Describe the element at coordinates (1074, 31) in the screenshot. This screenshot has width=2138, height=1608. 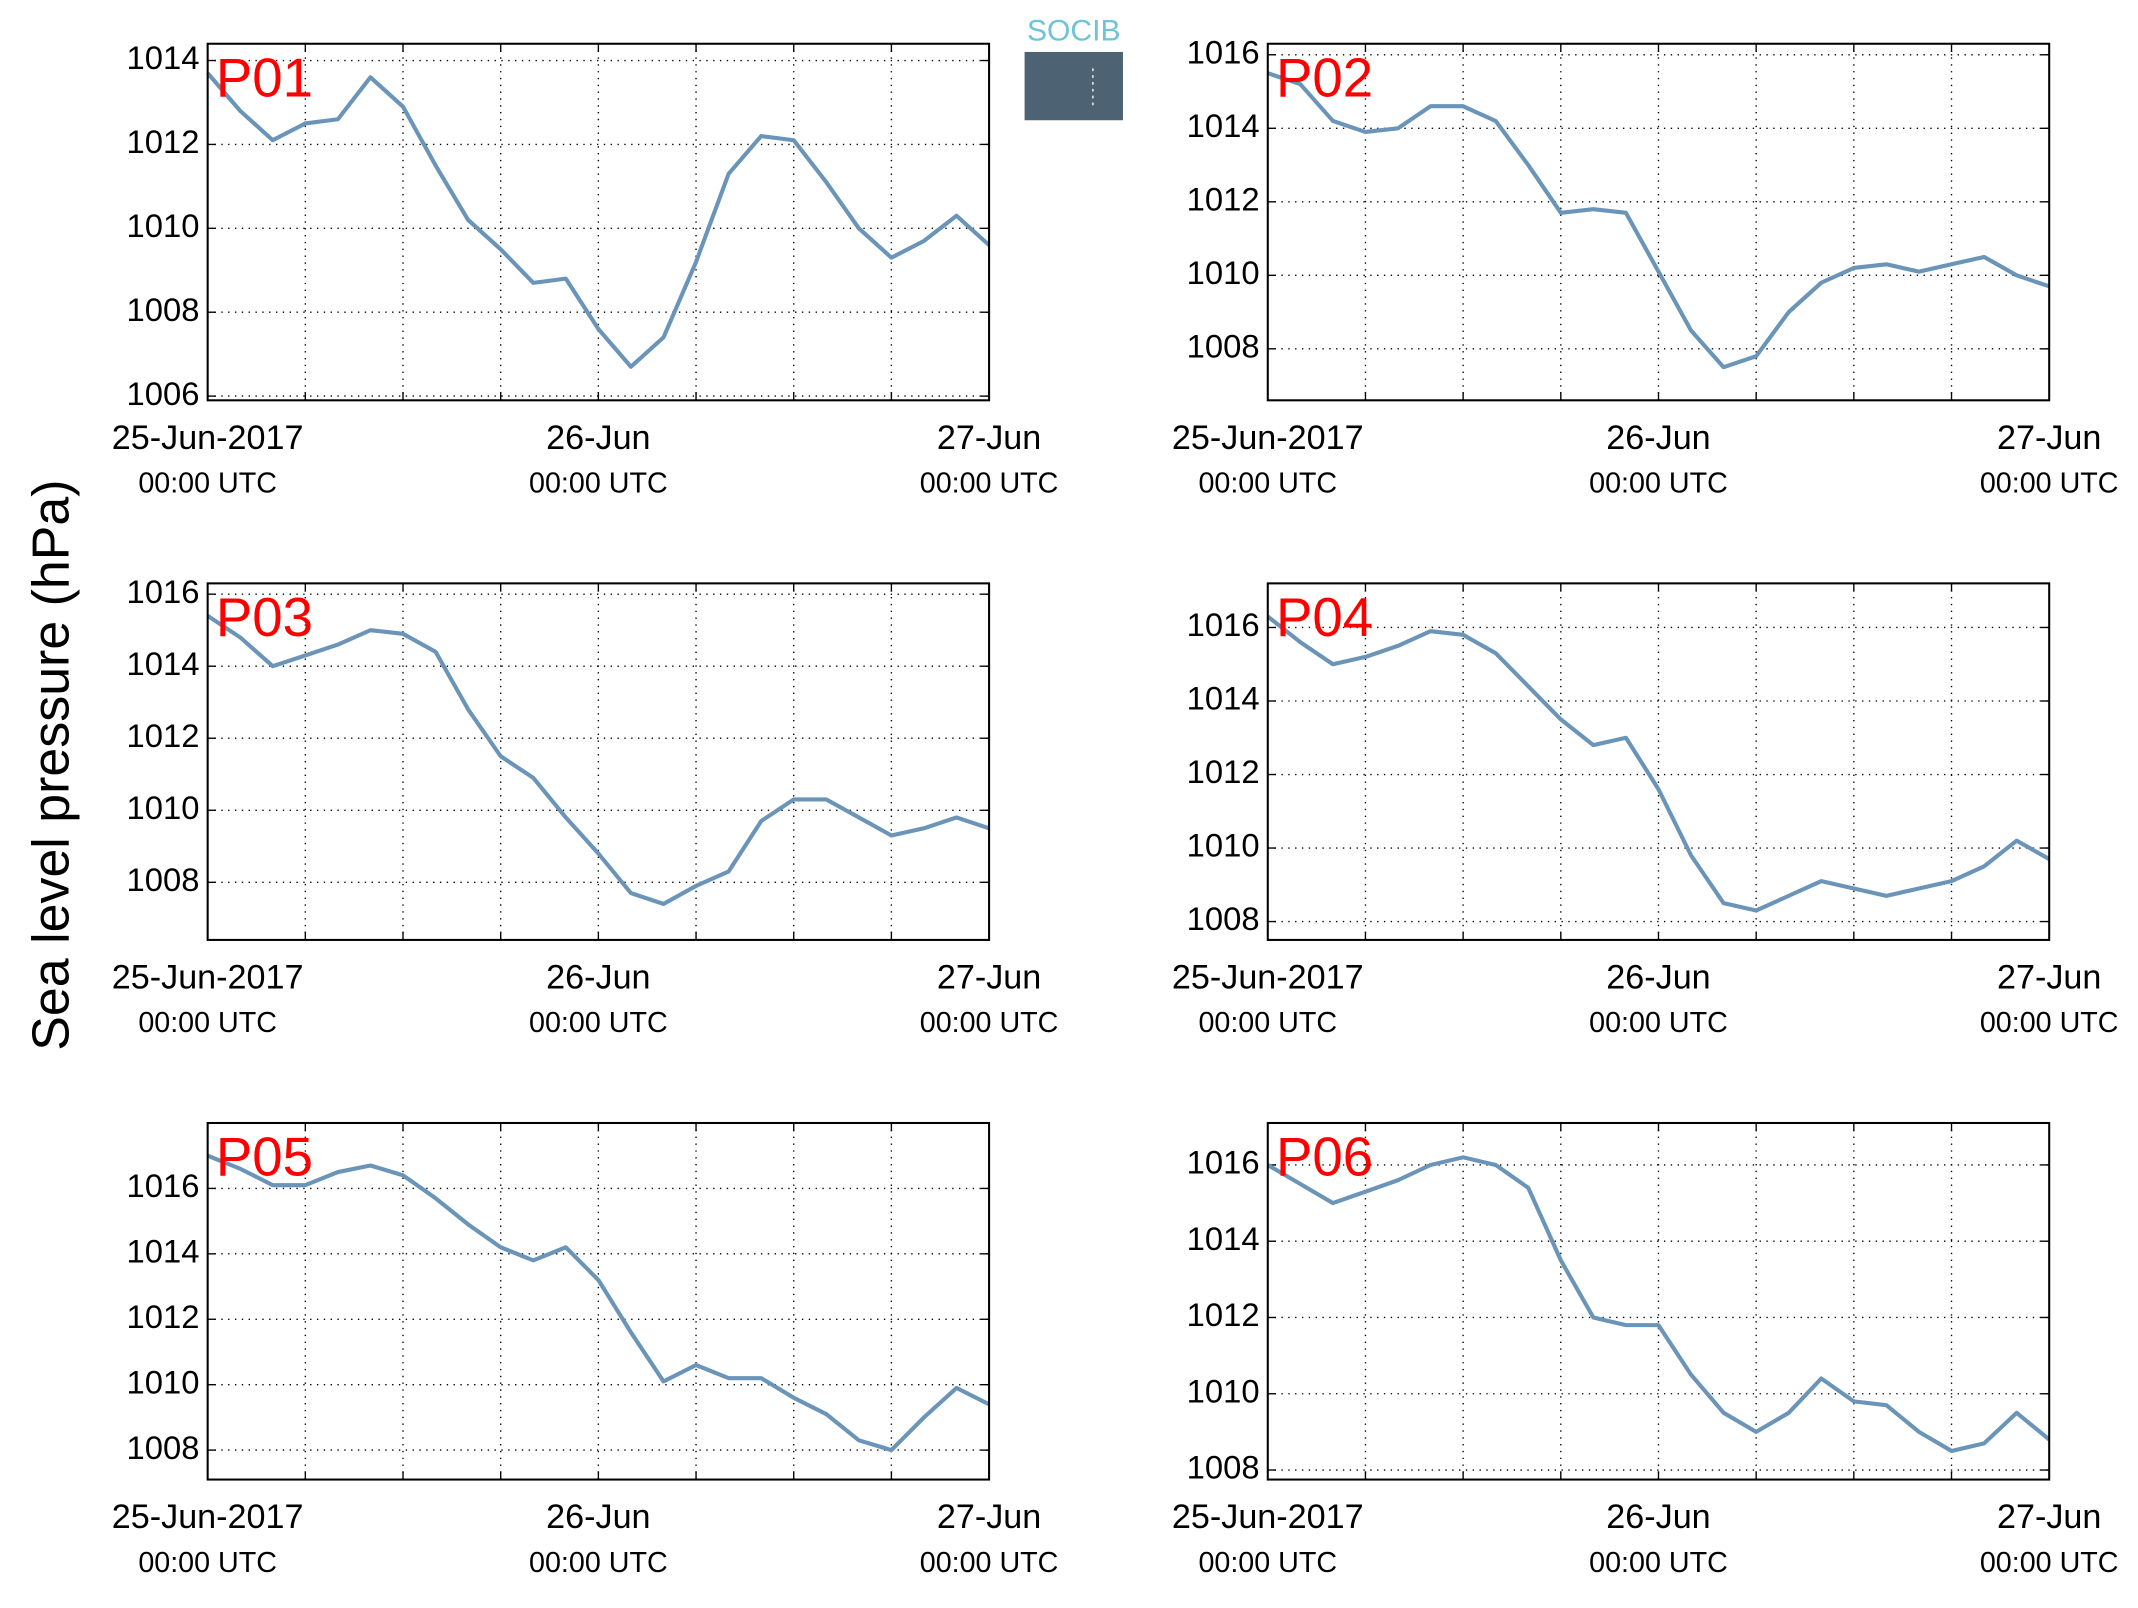
I see `logo-text: SOCIB` at that location.